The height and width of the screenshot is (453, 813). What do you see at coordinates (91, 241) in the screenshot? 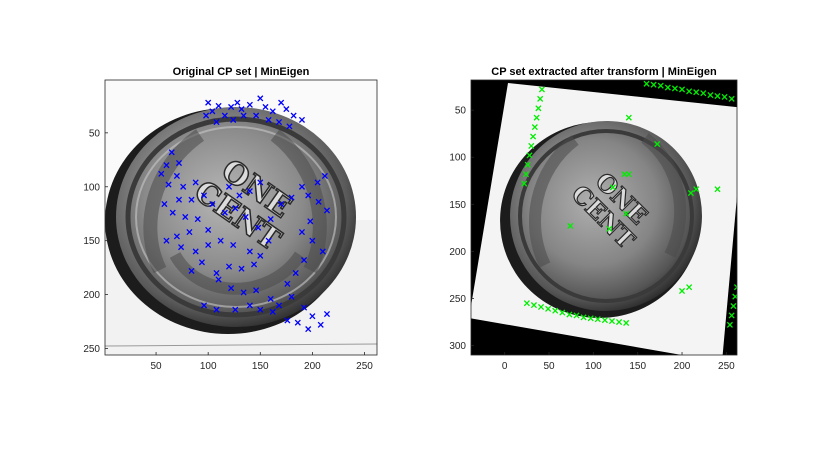
I see `y-tick-label: 150` at bounding box center [91, 241].